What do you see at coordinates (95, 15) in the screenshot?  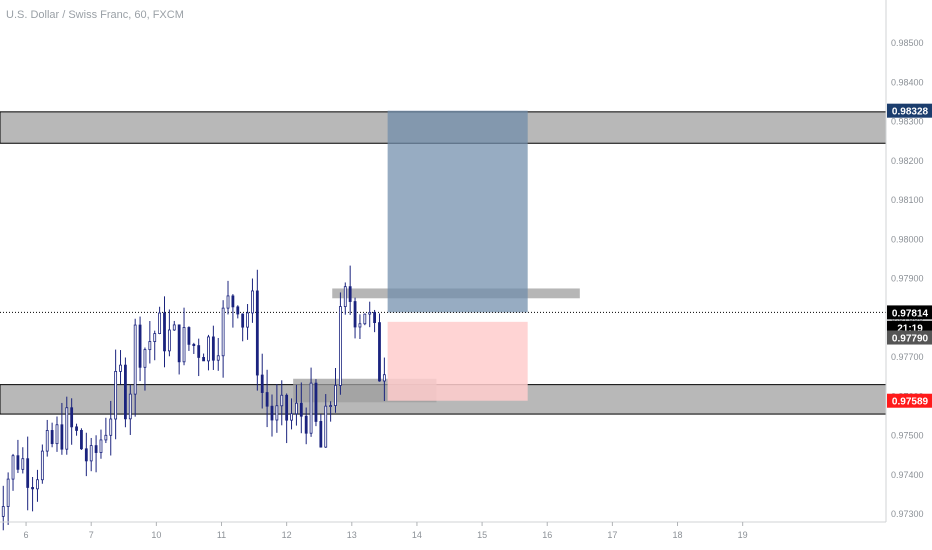 I see `chart-title: U.S. Dollar / Swiss Franc, 60, FXCM` at bounding box center [95, 15].